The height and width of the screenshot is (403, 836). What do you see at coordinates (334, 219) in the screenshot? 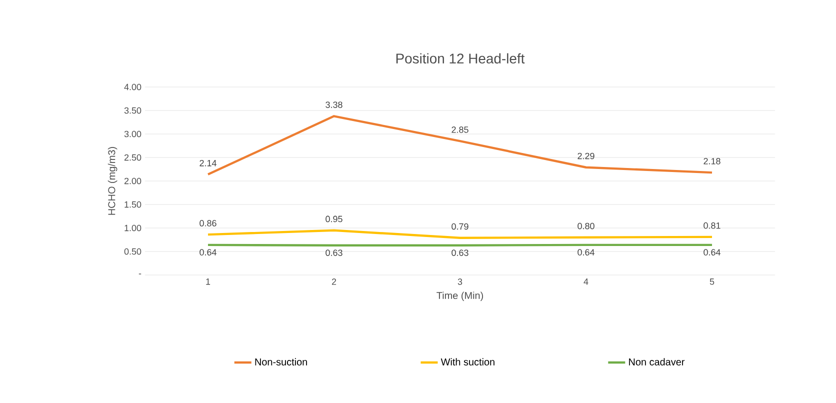
I see `data-label: 0.95` at bounding box center [334, 219].